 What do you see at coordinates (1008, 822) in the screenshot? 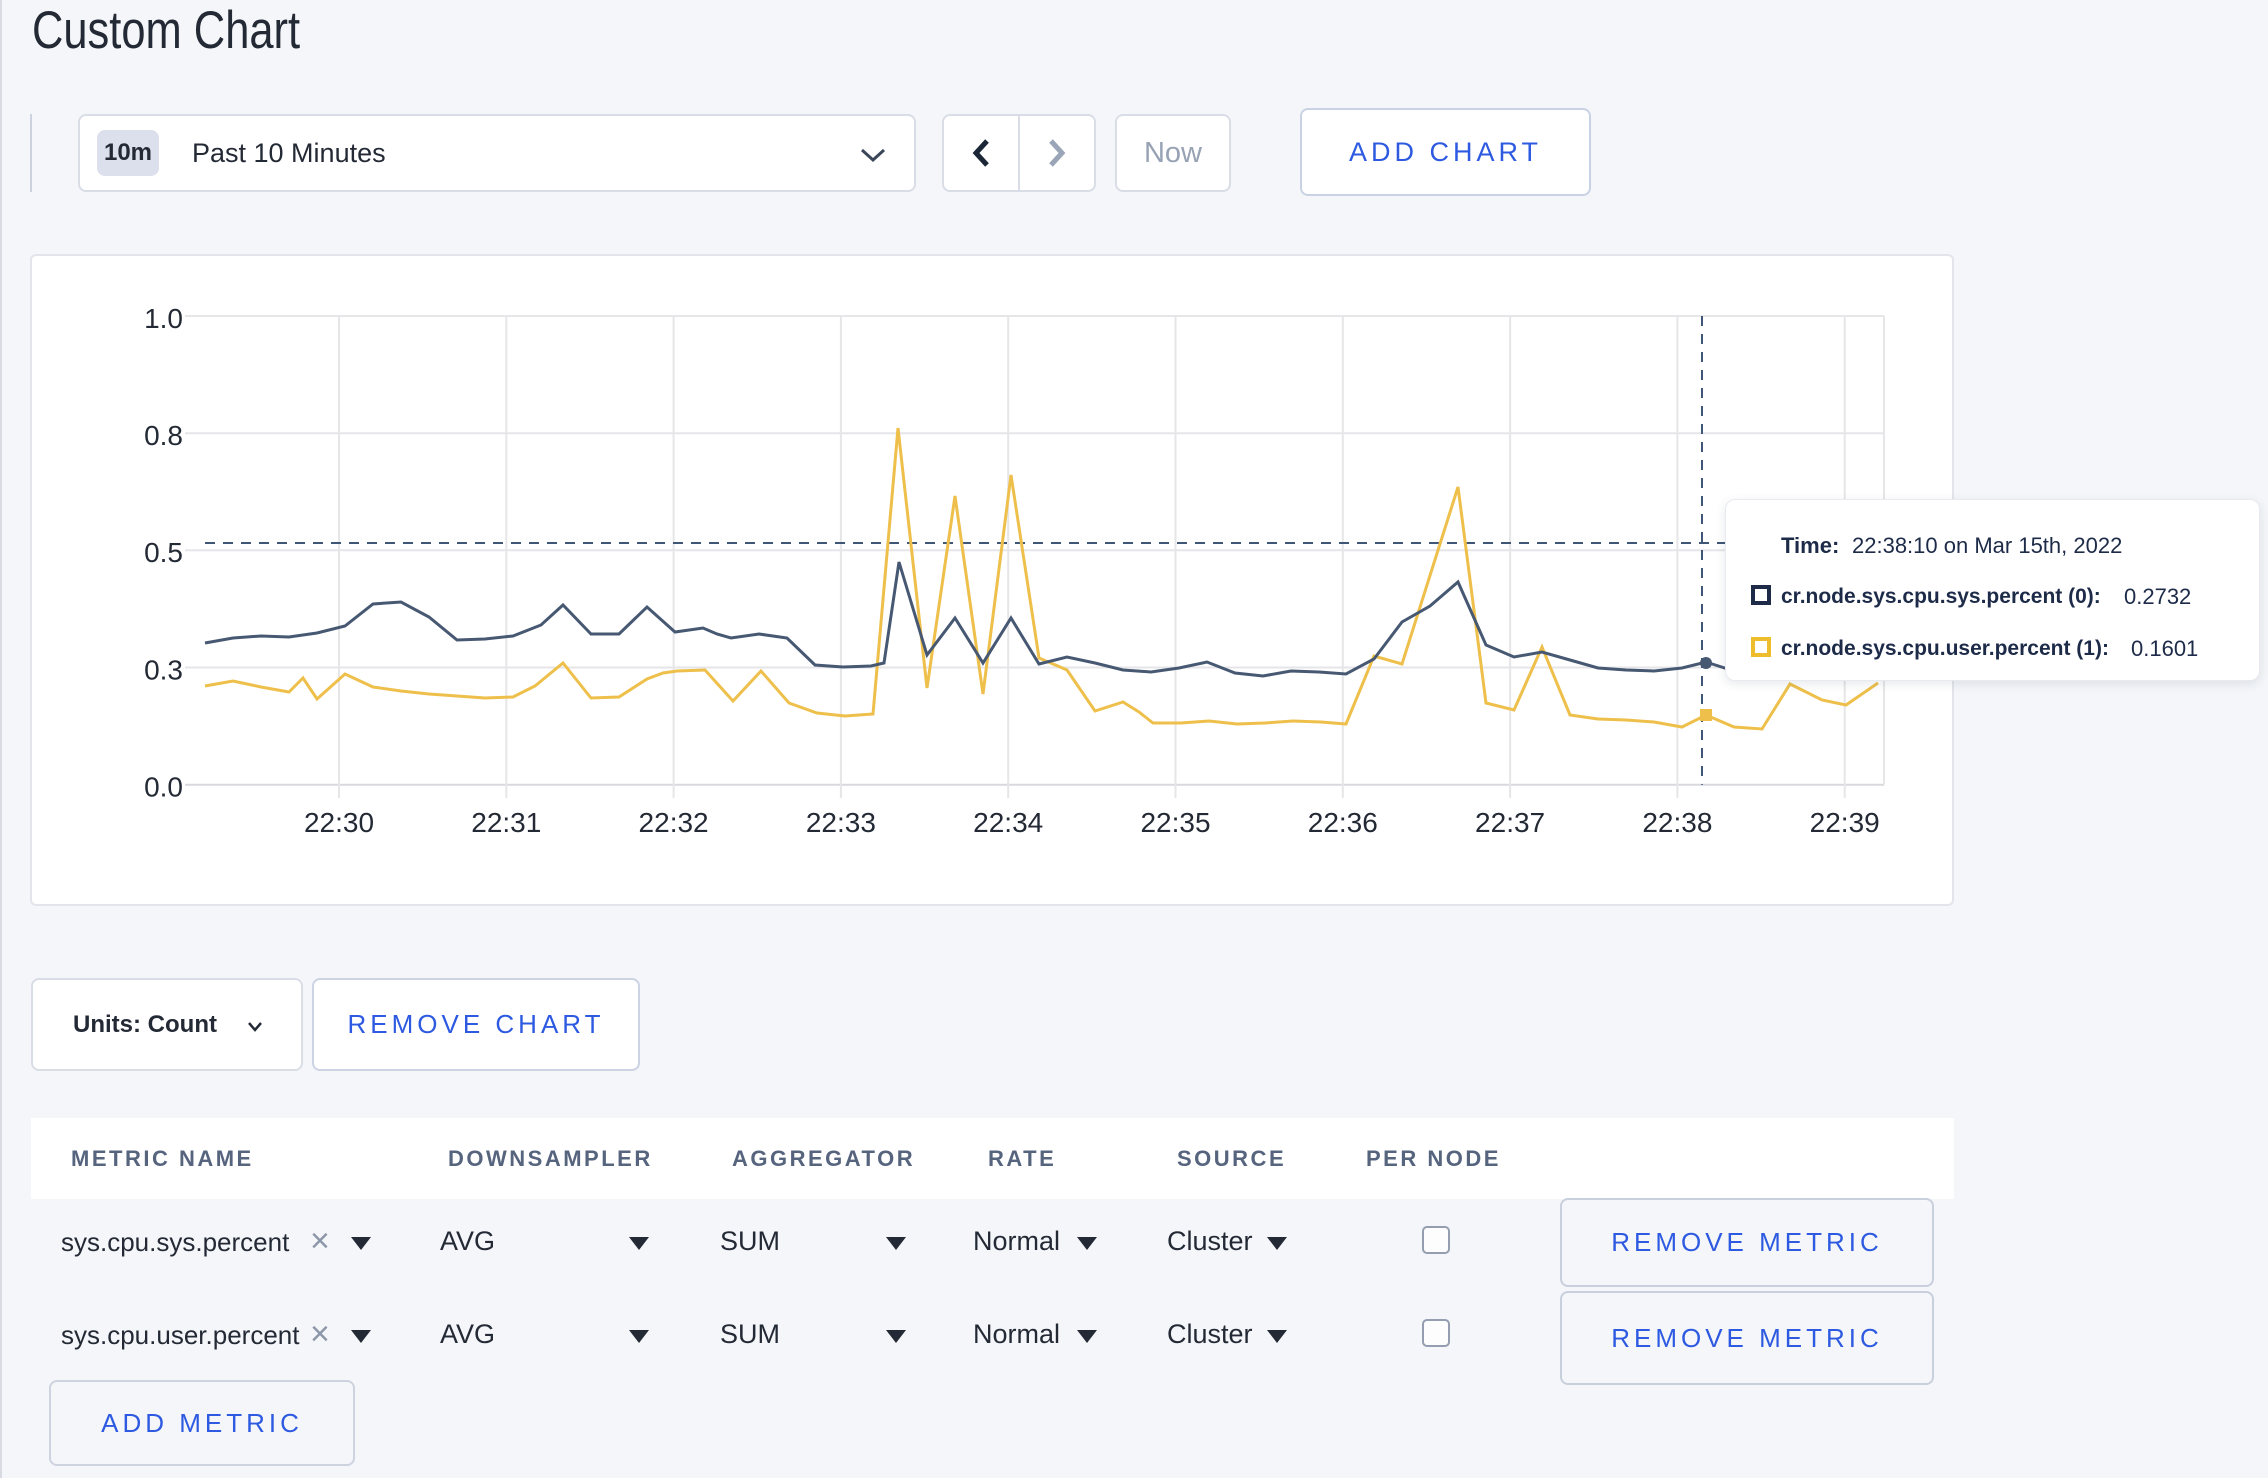
I see `svg-text: 22:34` at bounding box center [1008, 822].